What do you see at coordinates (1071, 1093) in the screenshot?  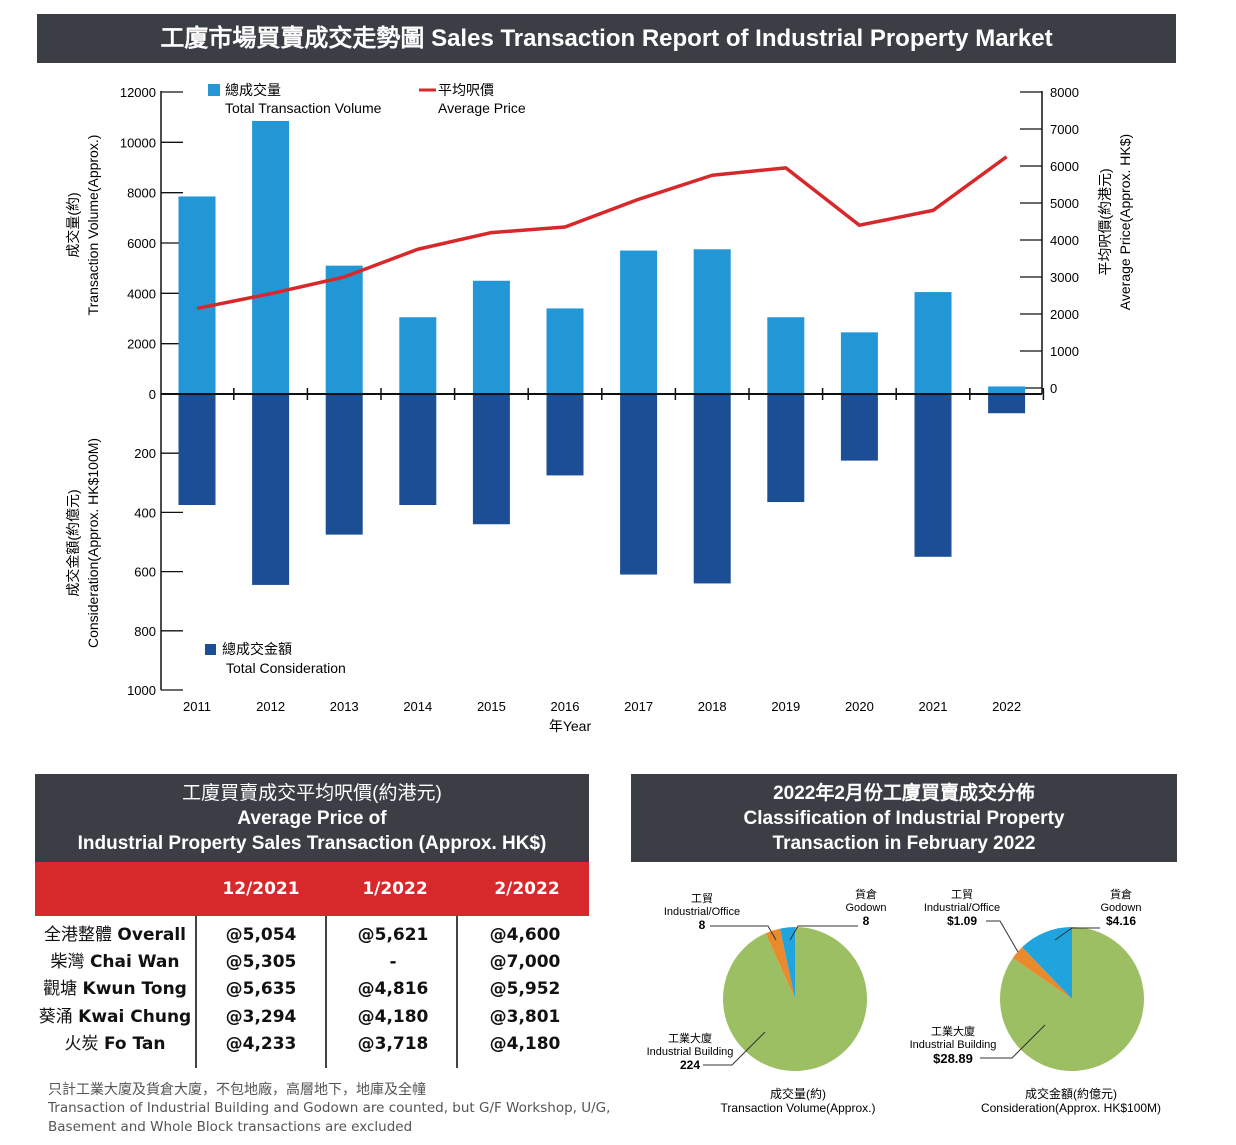 I see `pie2-caption-zh: 成交金額(約億元)` at bounding box center [1071, 1093].